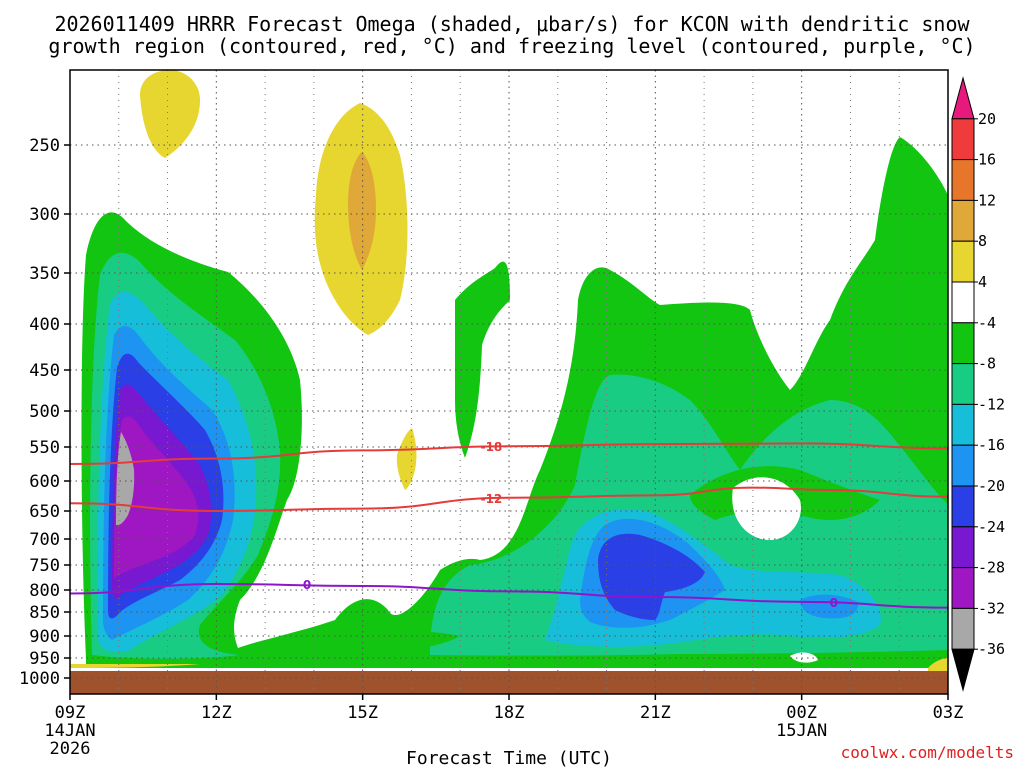 This screenshot has width=1024, height=768. I want to click on x-tick-label: 15Z, so click(362, 713).